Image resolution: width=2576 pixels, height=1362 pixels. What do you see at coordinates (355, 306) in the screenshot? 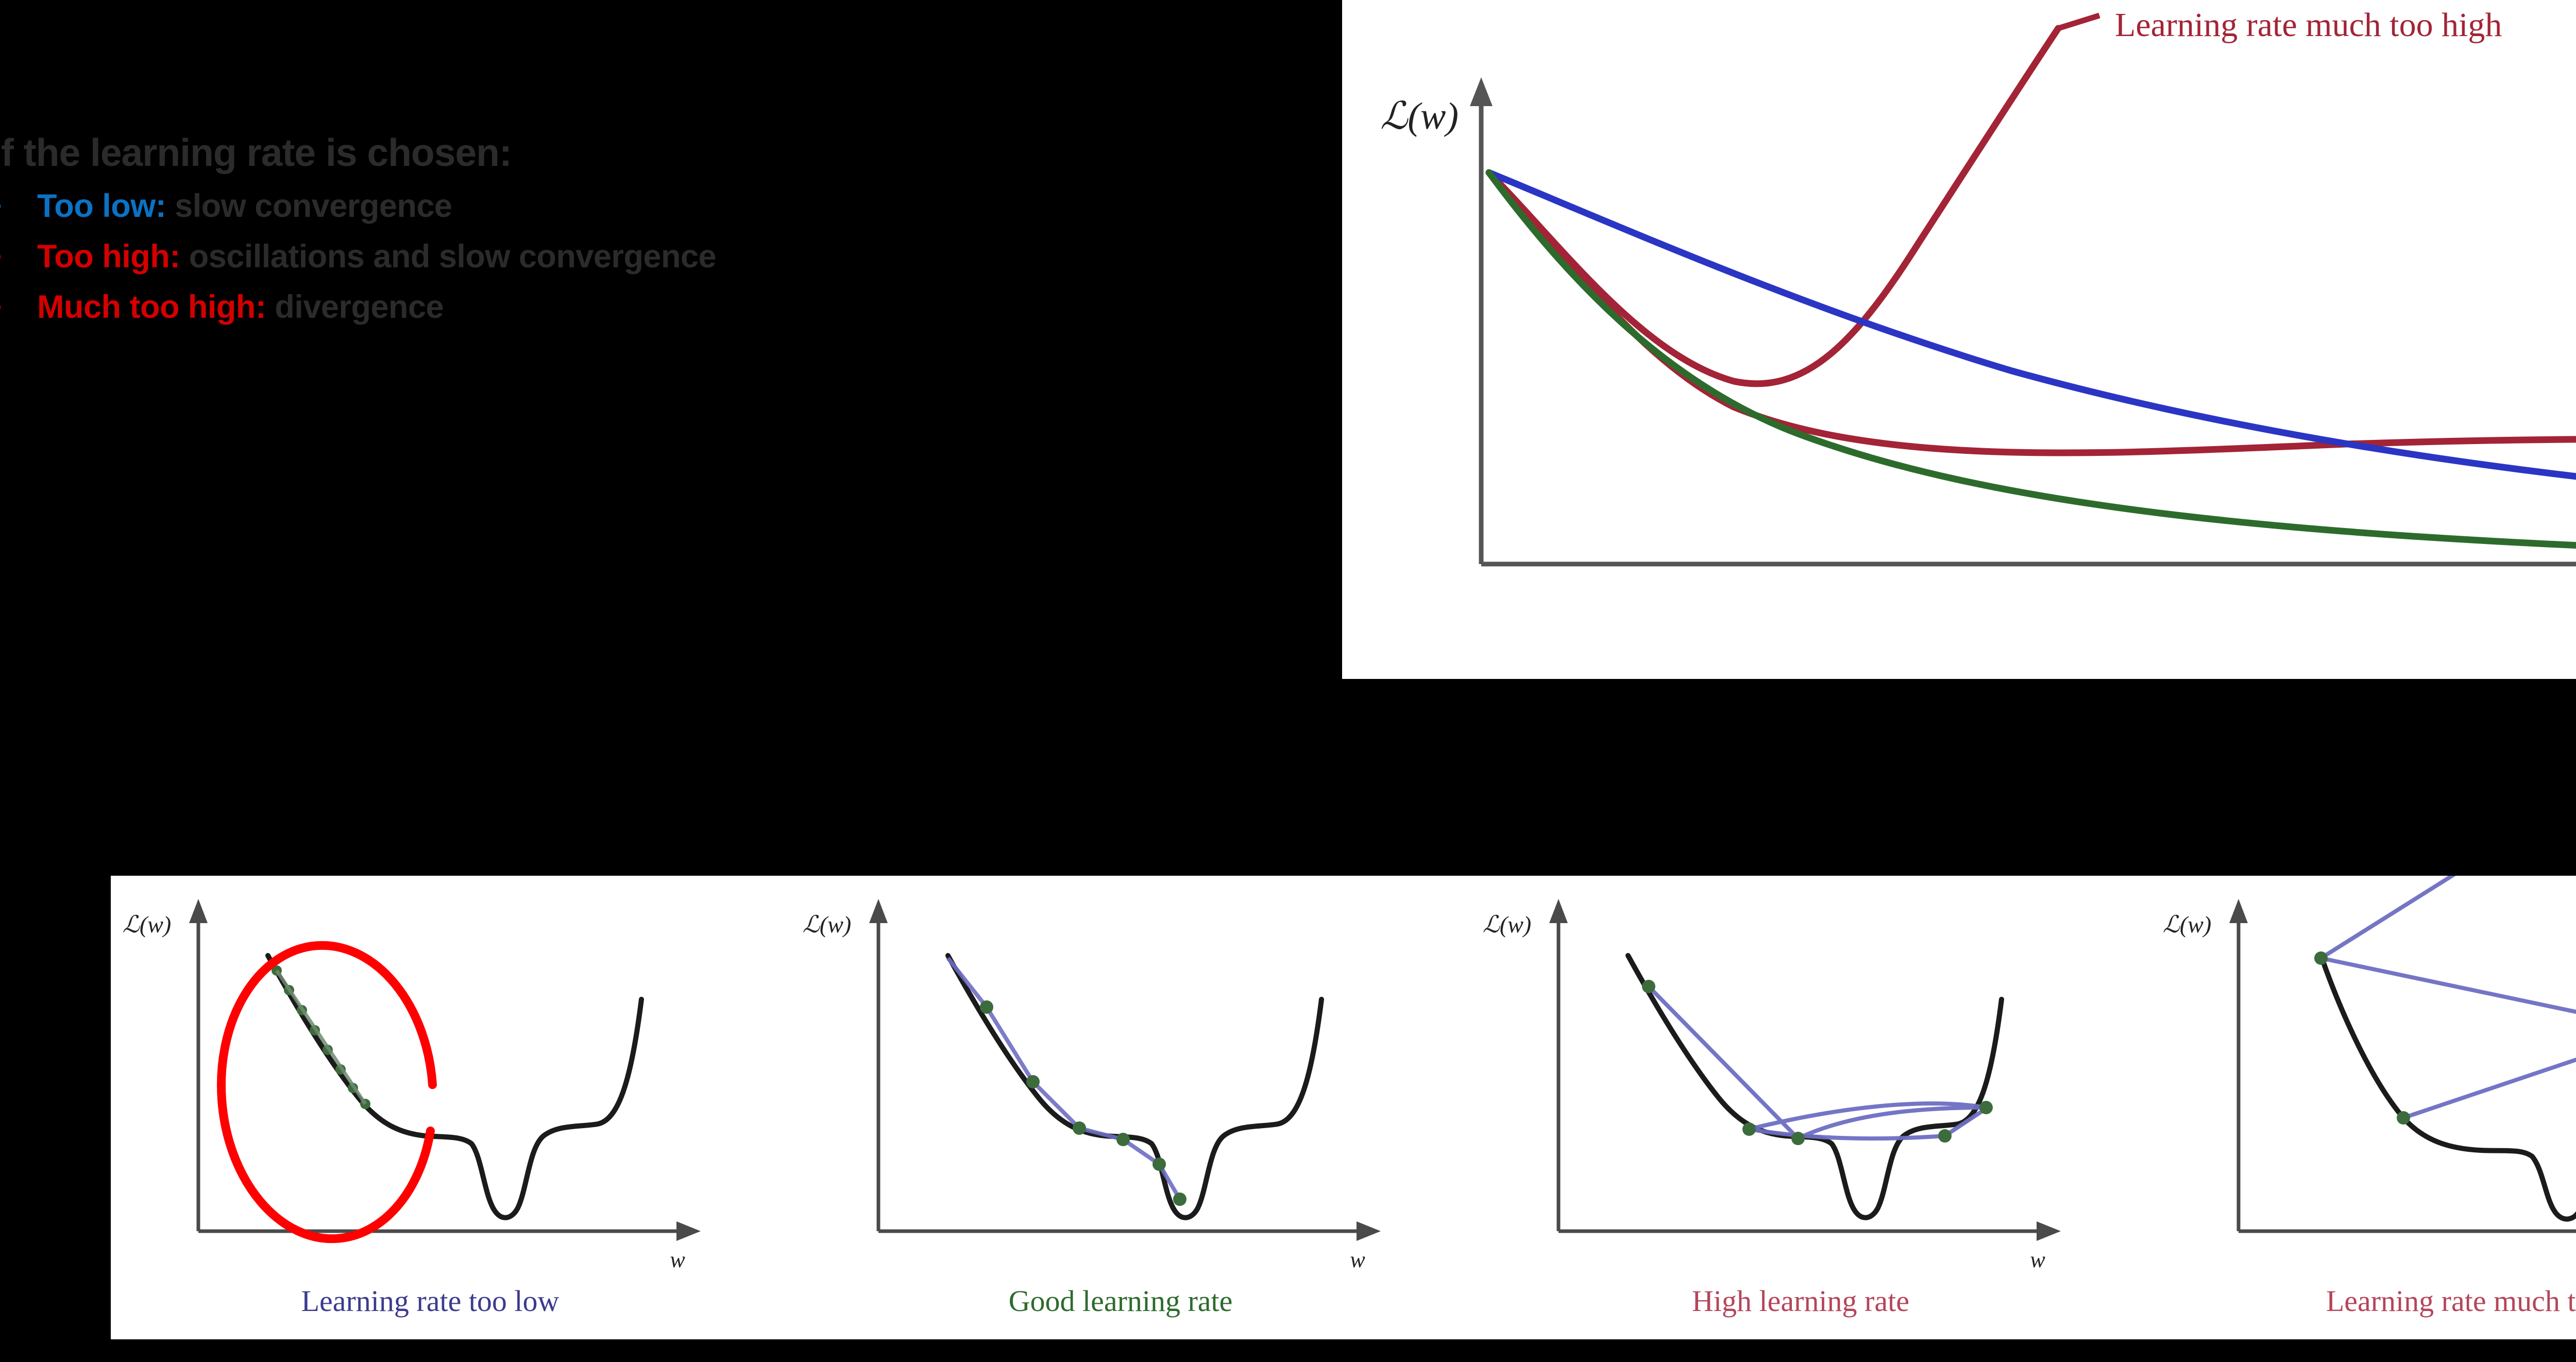
I see `bullet-rest: divergence` at bounding box center [355, 306].